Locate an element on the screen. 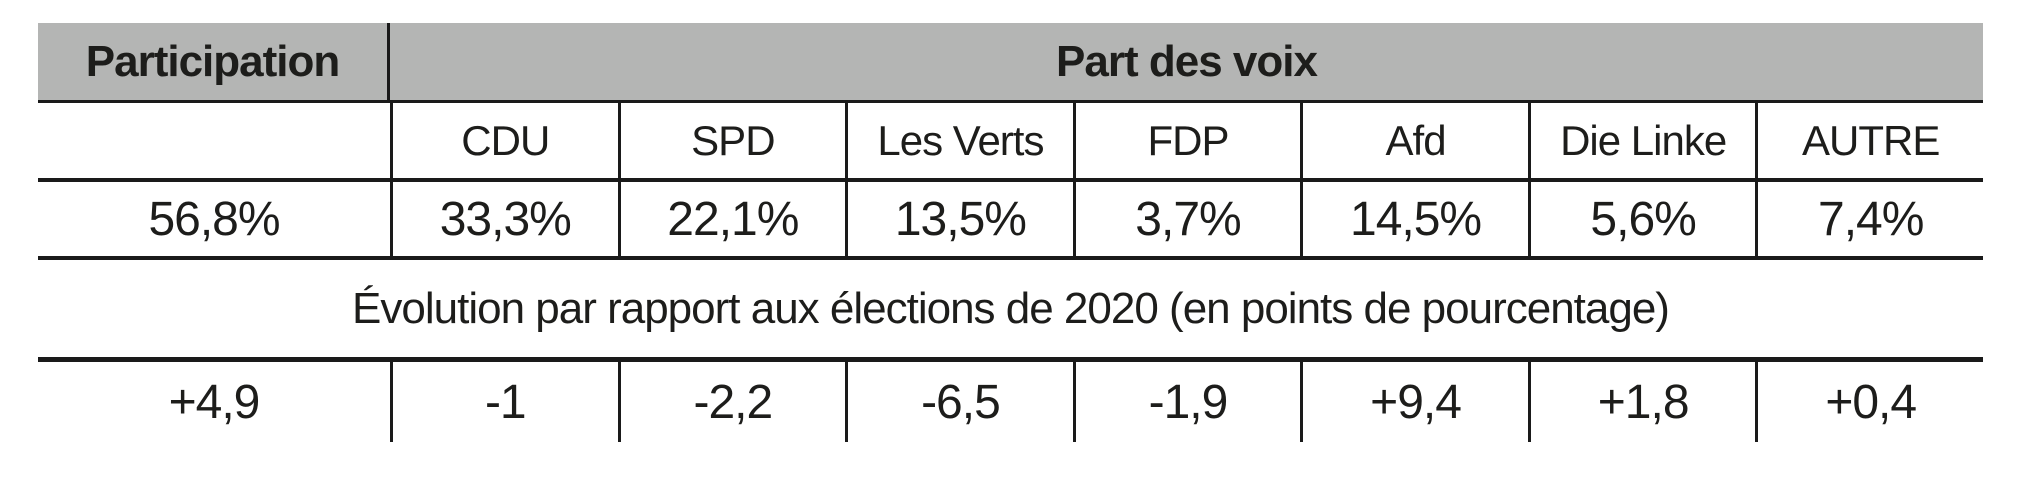 Image resolution: width=2032 pixels, height=480 pixels. evolution-die-linke: +1,8 is located at coordinates (1641, 402).